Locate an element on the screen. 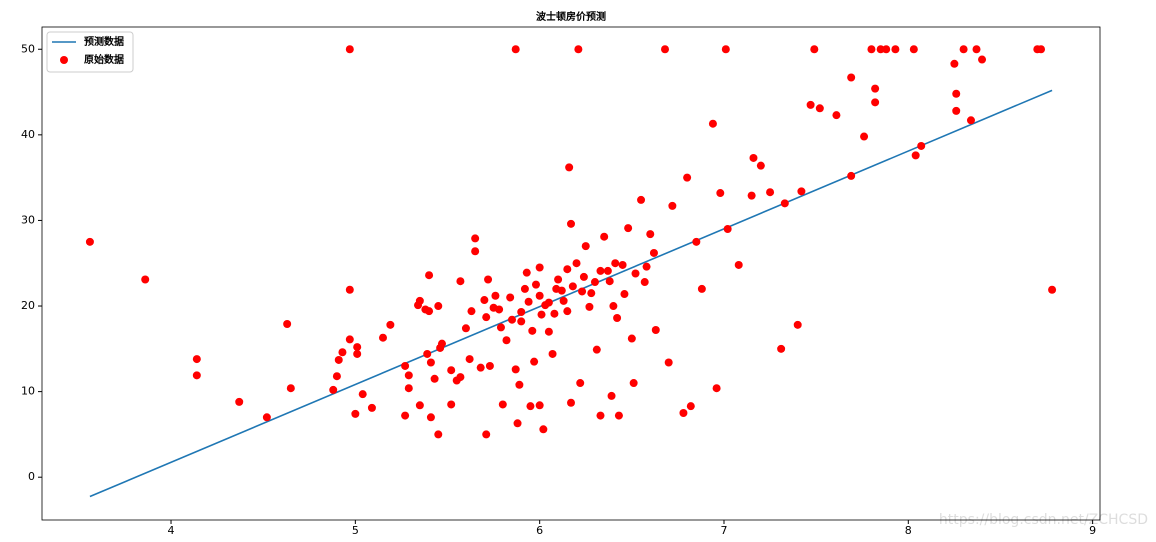  x-tick-label: 5 is located at coordinates (355, 530).